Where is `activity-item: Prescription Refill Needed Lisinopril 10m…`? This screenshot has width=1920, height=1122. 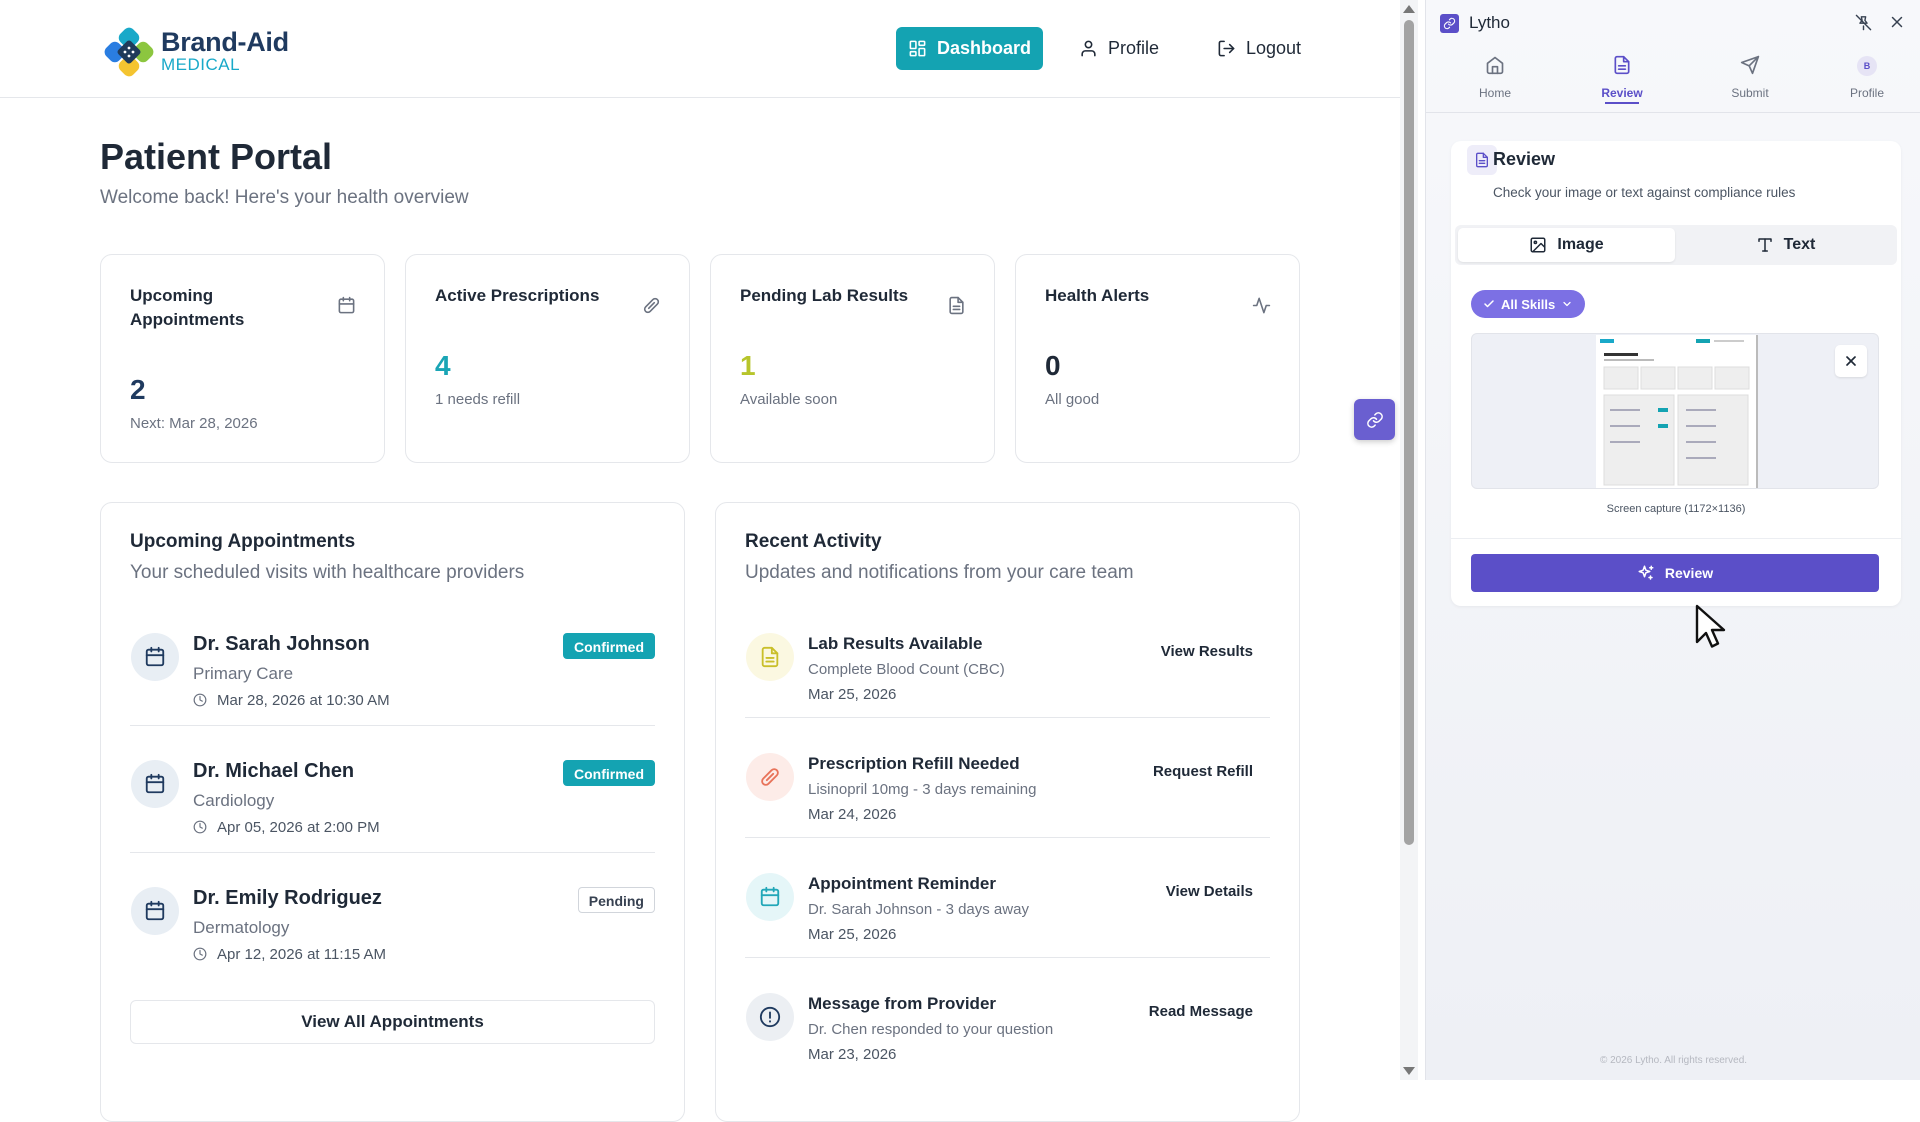 activity-item: Prescription Refill Needed Lisinopril 10m… is located at coordinates (1007, 798).